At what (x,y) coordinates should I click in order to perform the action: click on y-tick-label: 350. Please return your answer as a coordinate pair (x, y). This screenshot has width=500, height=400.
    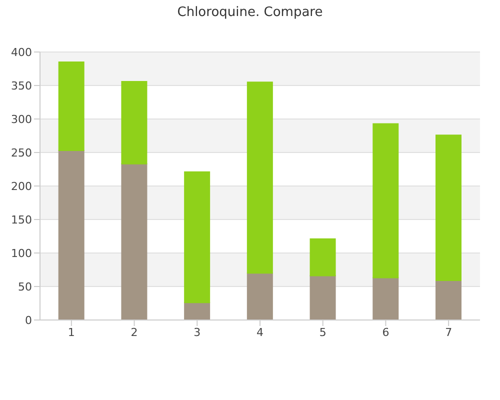
    Looking at the image, I should click on (21, 85).